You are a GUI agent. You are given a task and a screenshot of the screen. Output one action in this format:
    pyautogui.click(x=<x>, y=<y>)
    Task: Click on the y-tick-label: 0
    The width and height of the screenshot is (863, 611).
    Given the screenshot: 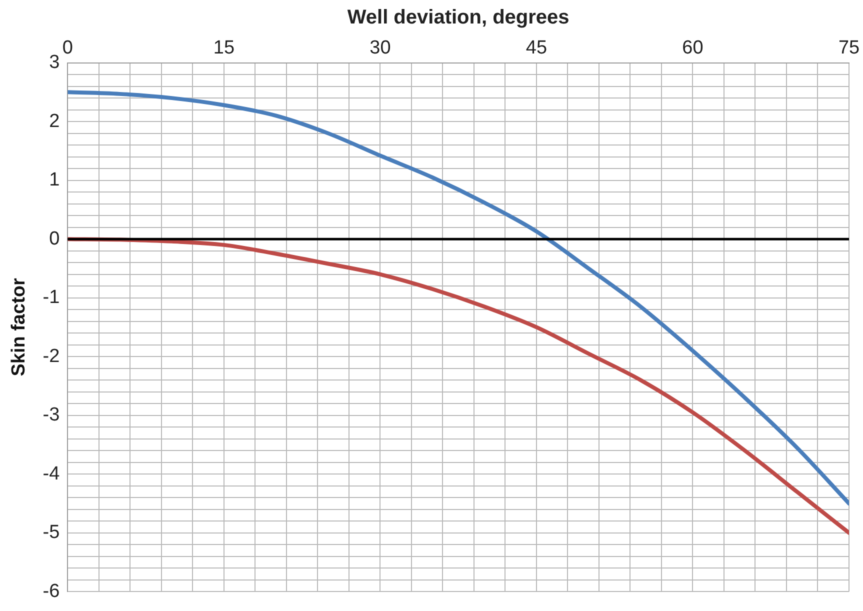 What is the action you would take?
    pyautogui.click(x=54, y=239)
    